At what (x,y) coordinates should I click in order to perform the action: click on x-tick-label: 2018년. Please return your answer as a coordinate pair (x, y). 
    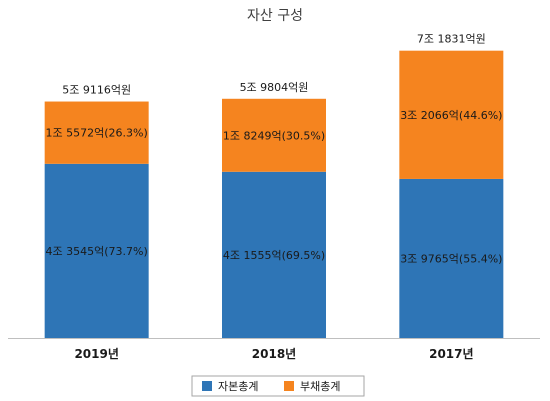
    Looking at the image, I should click on (274, 354).